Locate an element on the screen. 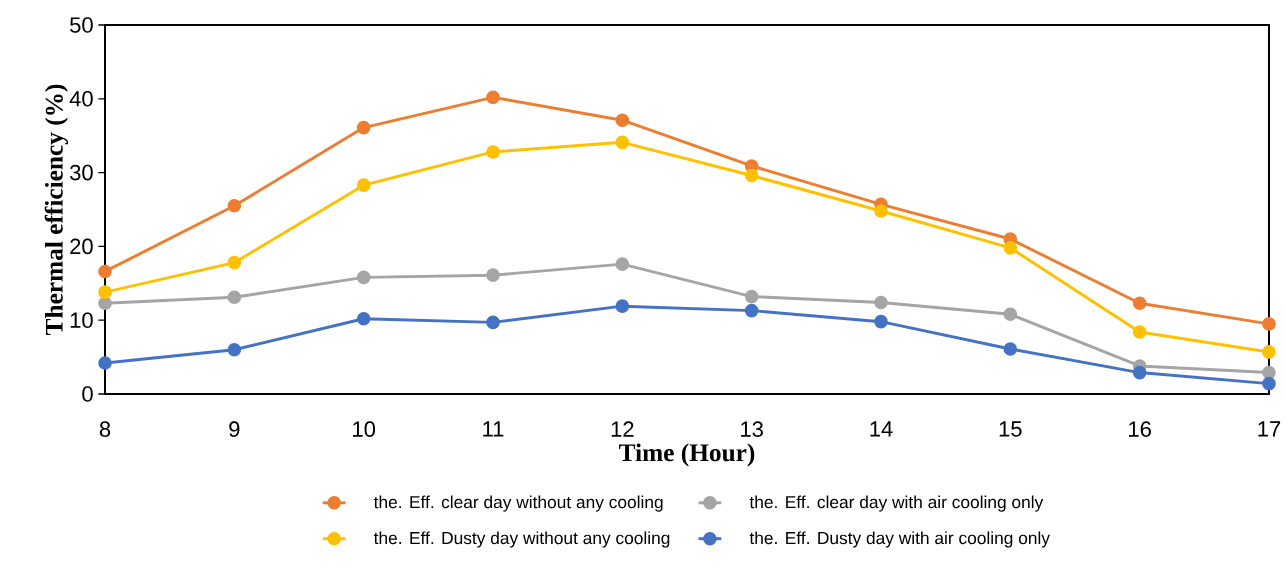 This screenshot has width=1286, height=567. x-tick-label: 16 is located at coordinates (1140, 429).